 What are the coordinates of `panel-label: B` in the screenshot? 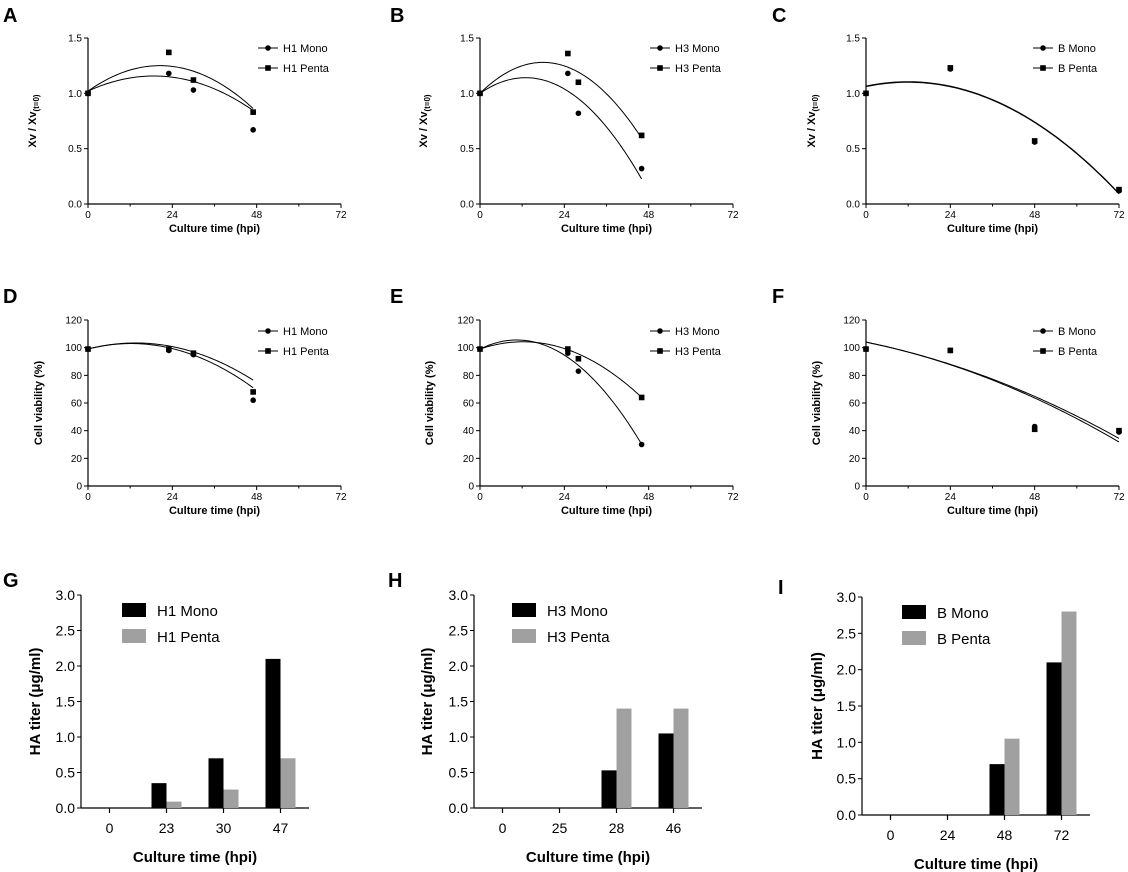 It's located at (397, 16).